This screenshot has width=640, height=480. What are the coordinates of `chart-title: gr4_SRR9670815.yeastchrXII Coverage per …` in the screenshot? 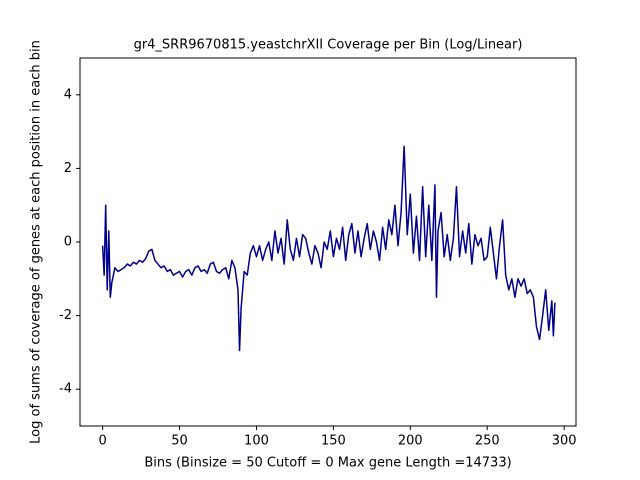 It's located at (328, 45).